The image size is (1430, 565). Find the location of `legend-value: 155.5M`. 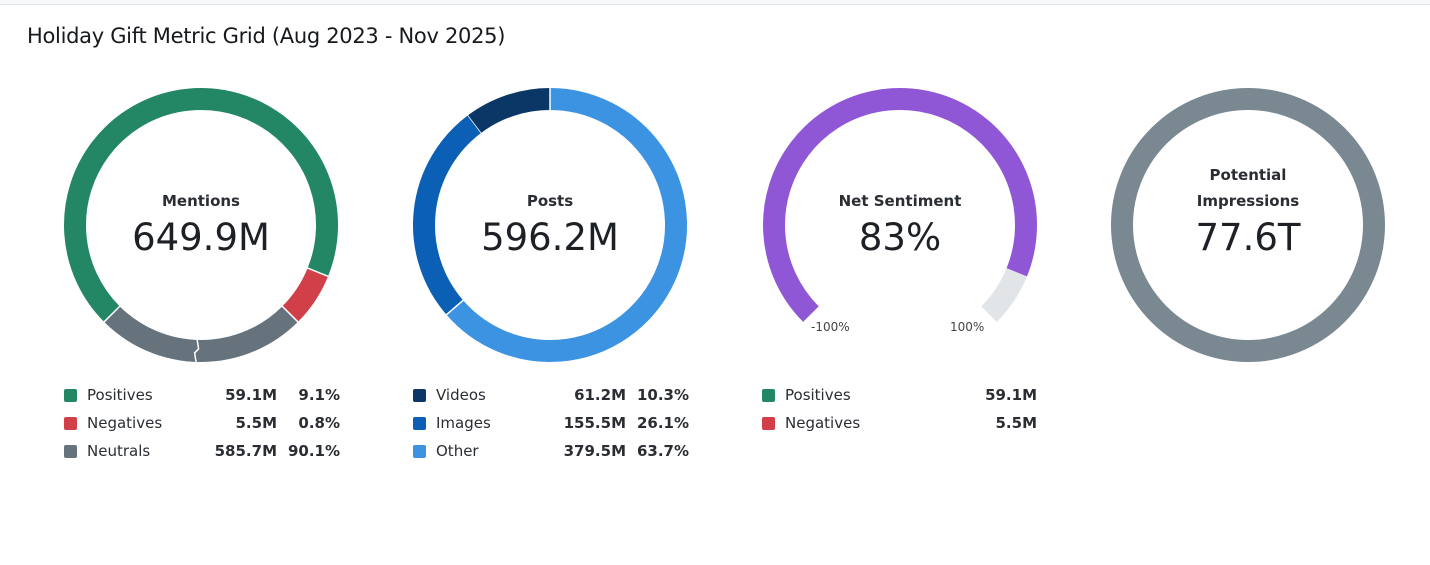

legend-value: 155.5M is located at coordinates (594, 423).